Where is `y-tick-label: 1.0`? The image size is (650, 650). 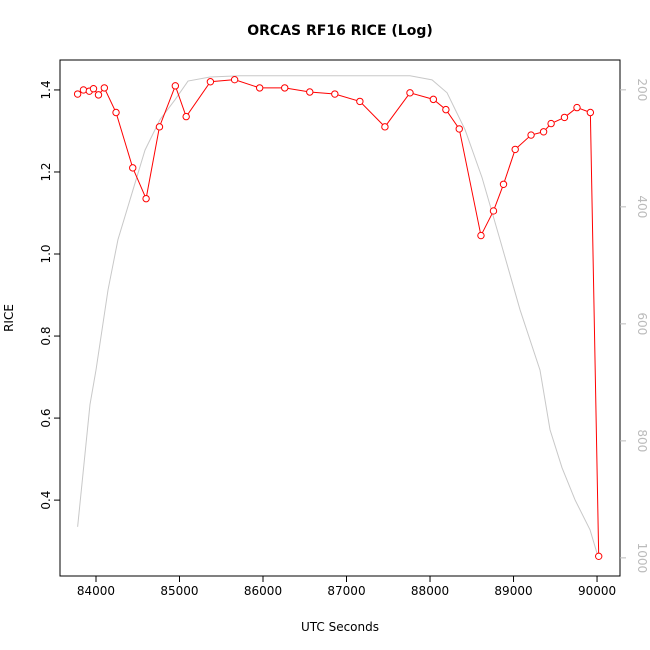
y-tick-label: 1.0 is located at coordinates (46, 253).